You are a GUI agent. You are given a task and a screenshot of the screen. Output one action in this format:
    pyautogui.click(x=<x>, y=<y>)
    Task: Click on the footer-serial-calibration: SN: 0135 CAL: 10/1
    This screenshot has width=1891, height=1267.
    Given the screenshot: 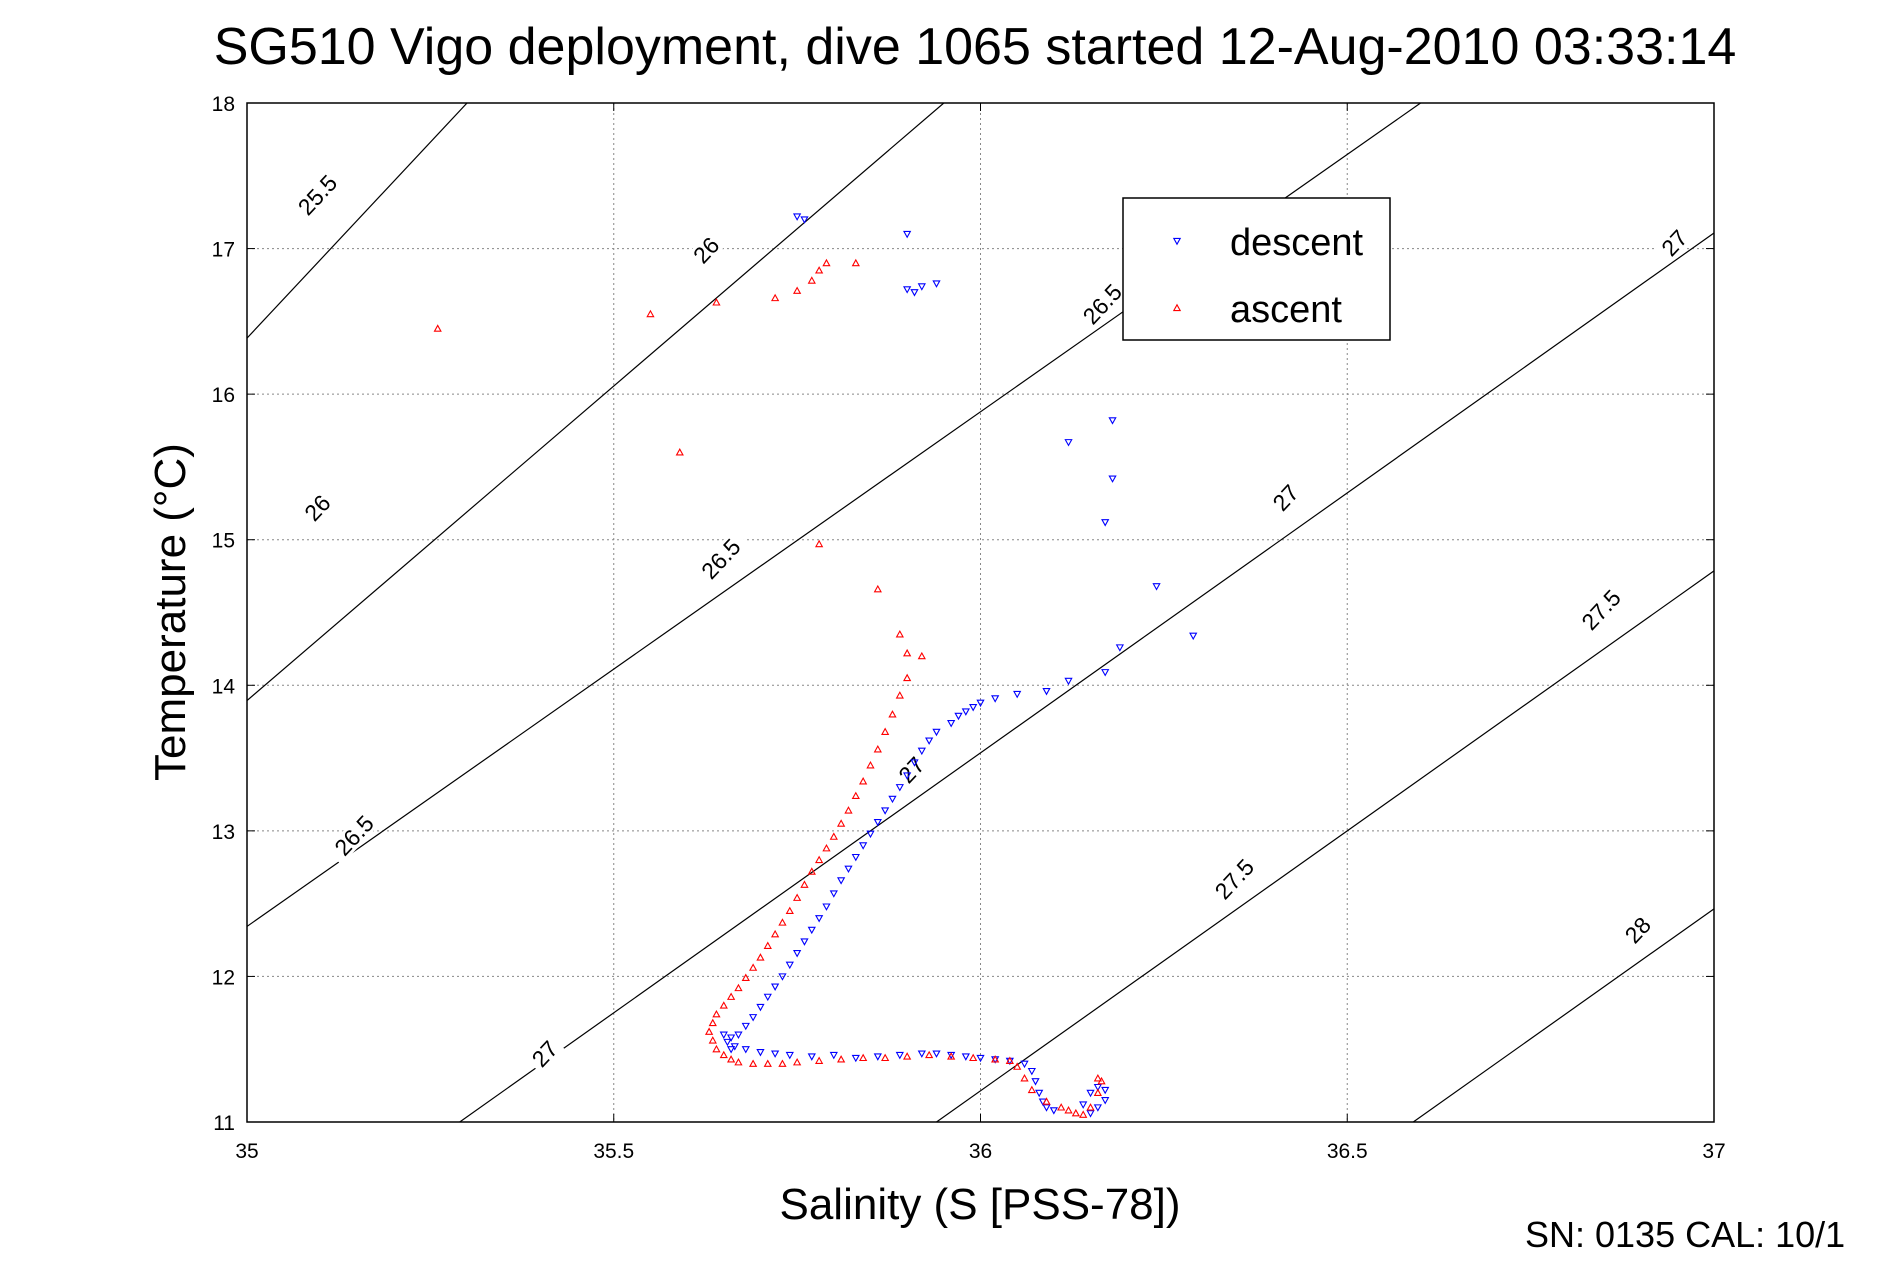 What is the action you would take?
    pyautogui.click(x=1685, y=1234)
    